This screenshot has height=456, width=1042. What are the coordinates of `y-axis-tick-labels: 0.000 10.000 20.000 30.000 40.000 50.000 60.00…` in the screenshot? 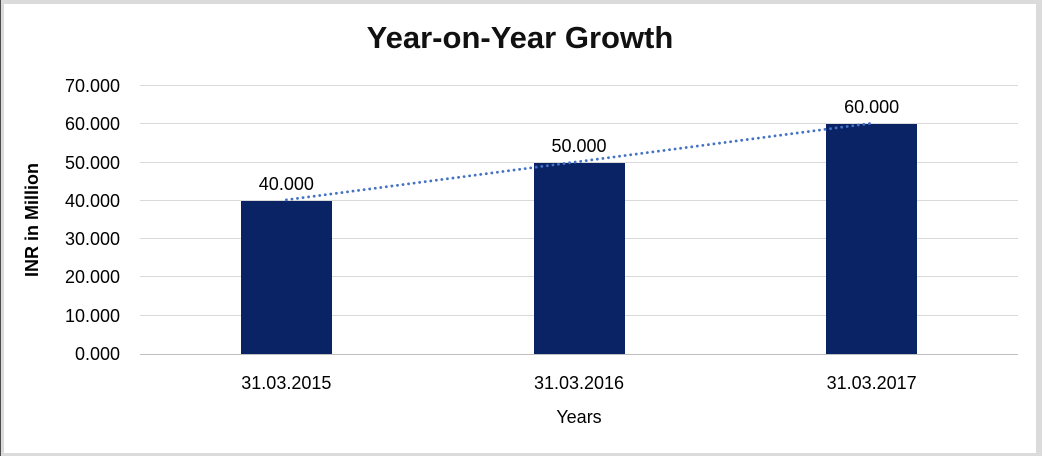 It's located at (65, 220).